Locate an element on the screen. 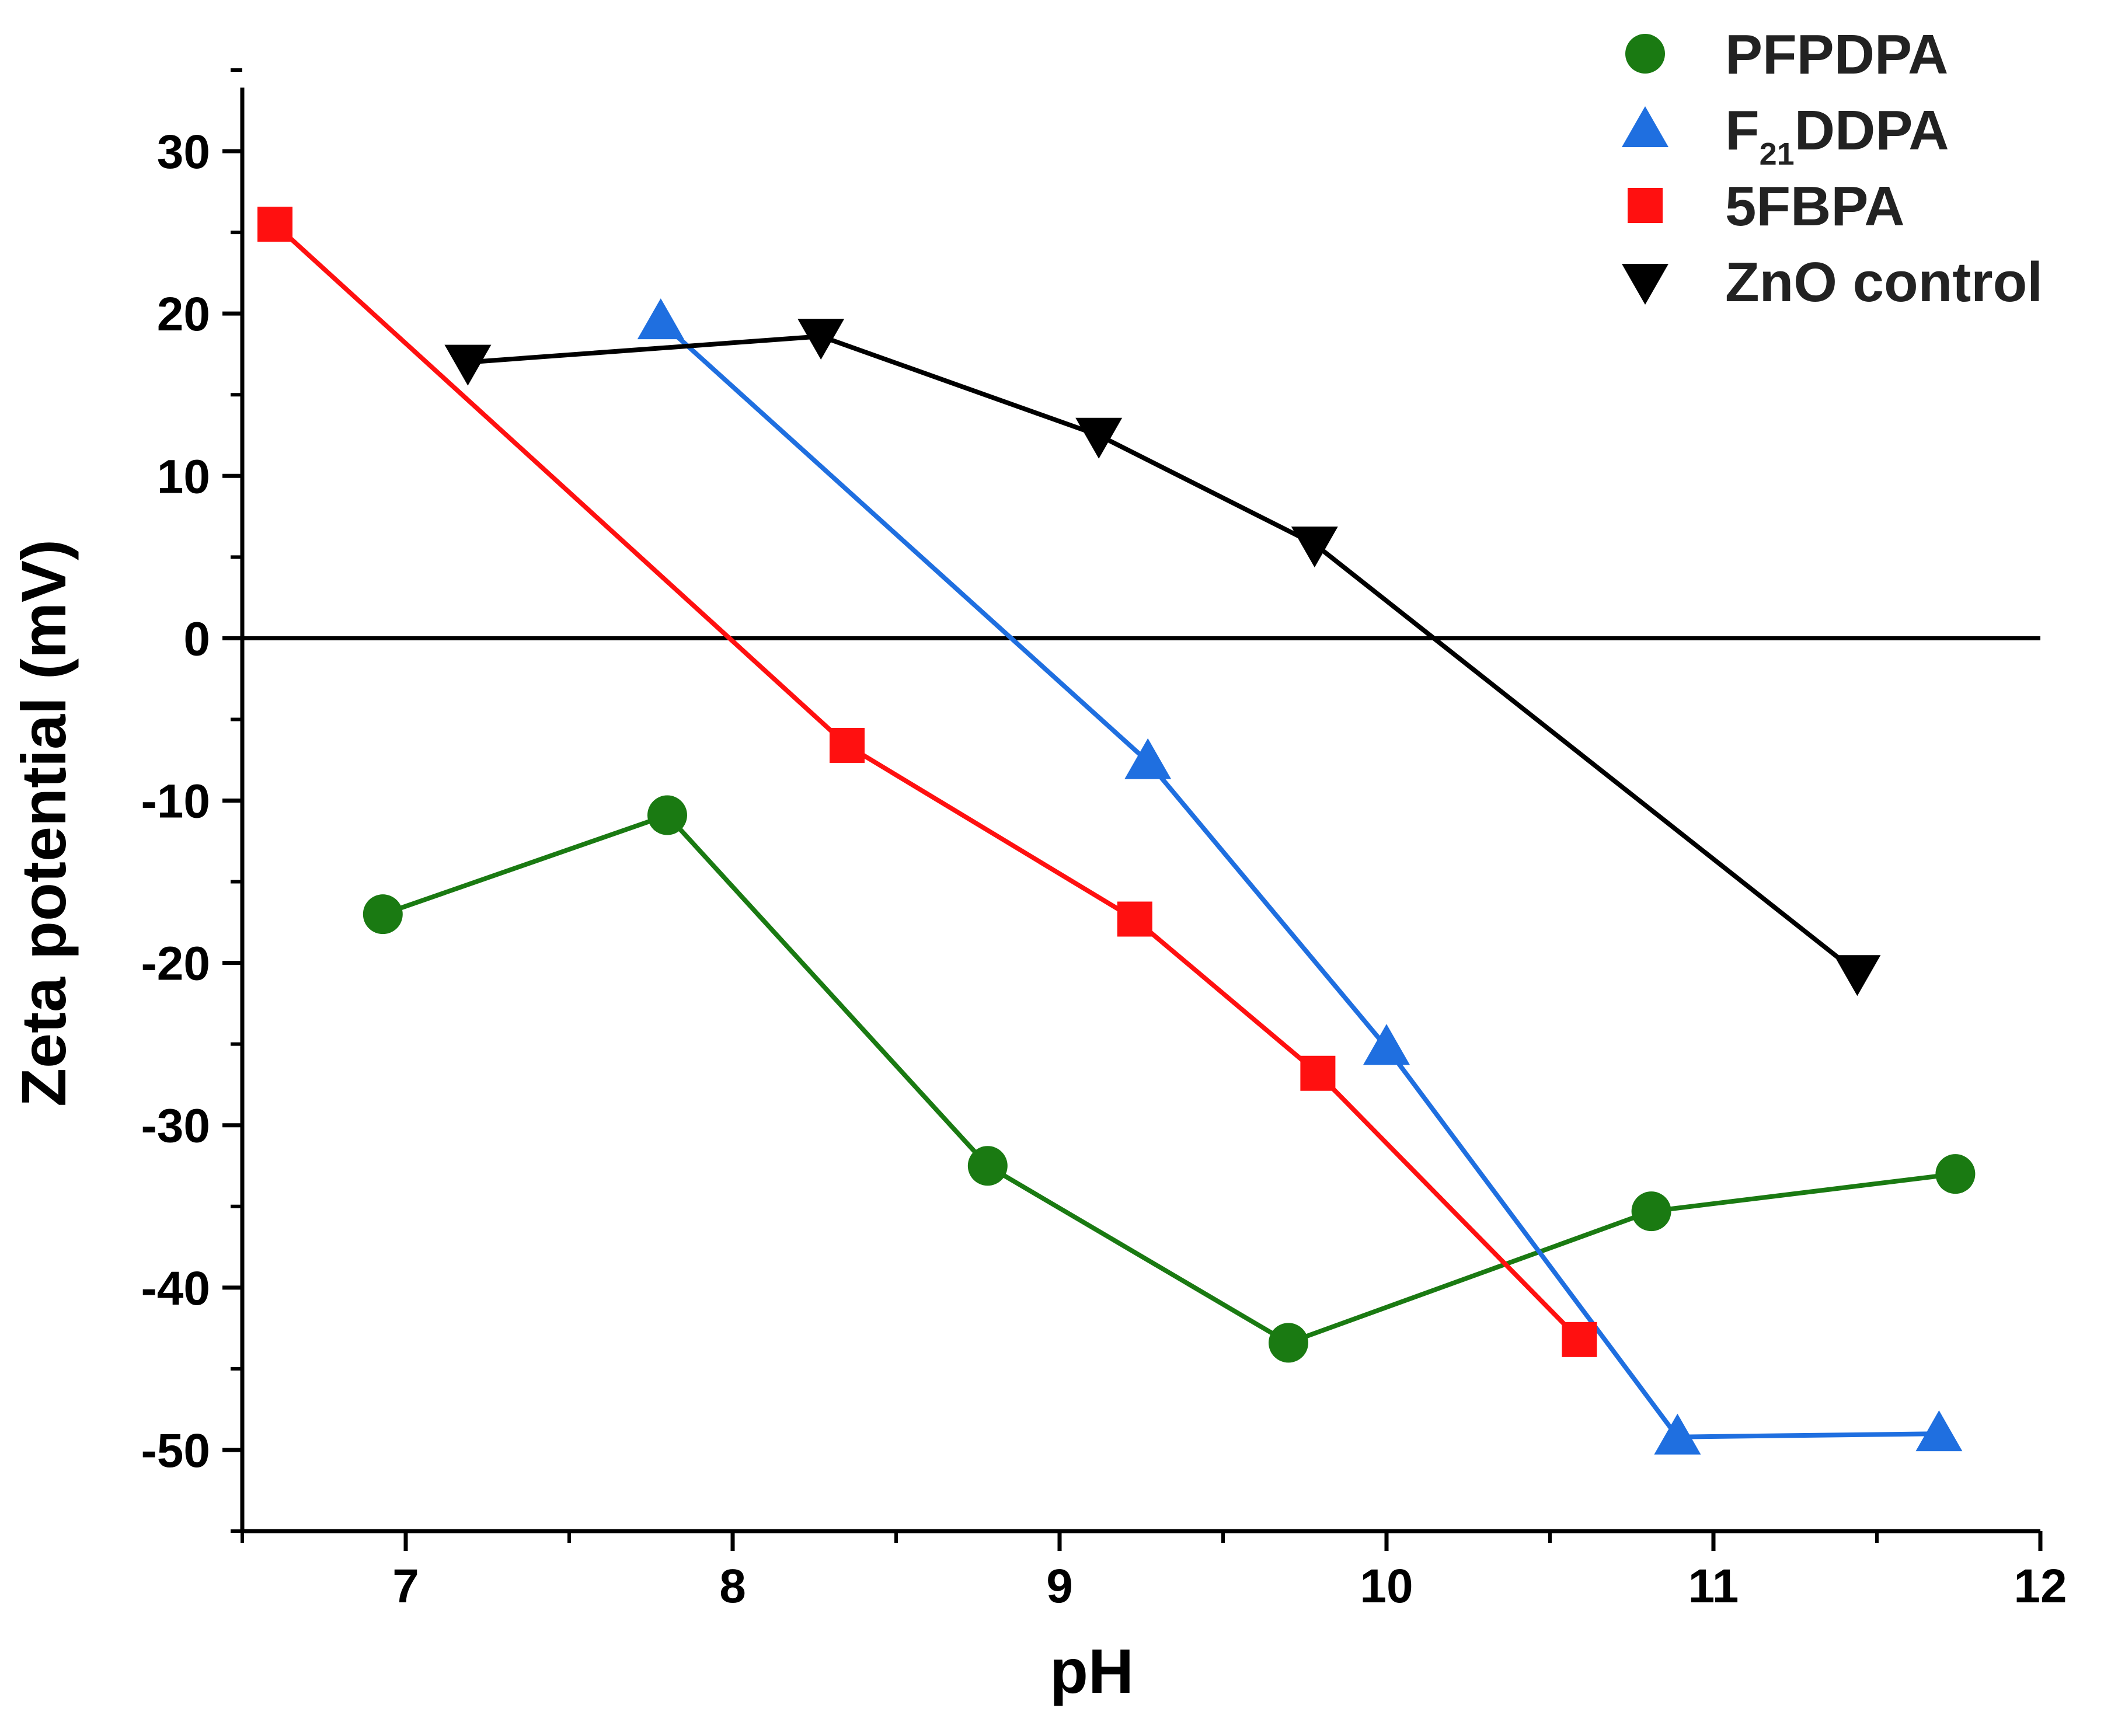 This screenshot has width=2104, height=1736. y-axis-title: Zeta potential (mV) is located at coordinates (43, 823).